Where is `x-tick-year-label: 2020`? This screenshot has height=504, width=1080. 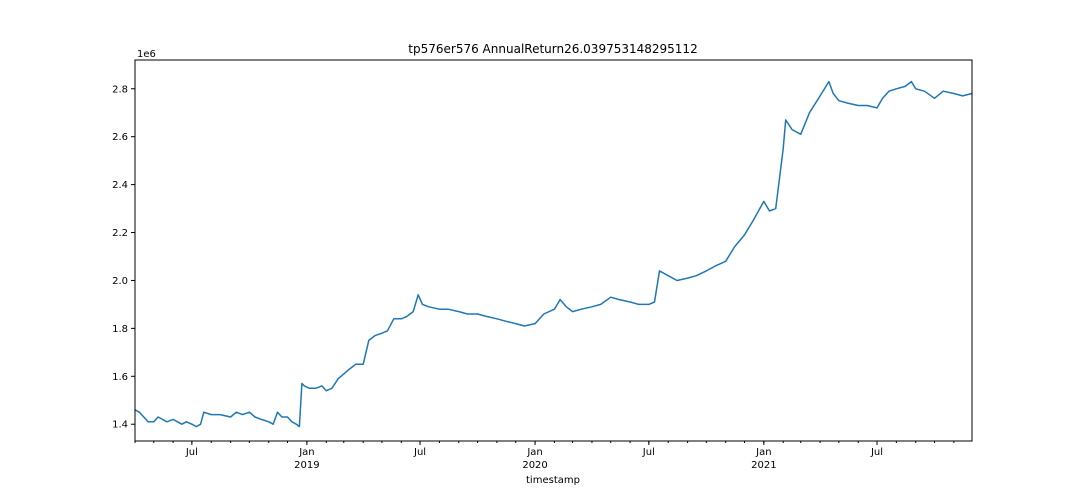 x-tick-year-label: 2020 is located at coordinates (534, 465).